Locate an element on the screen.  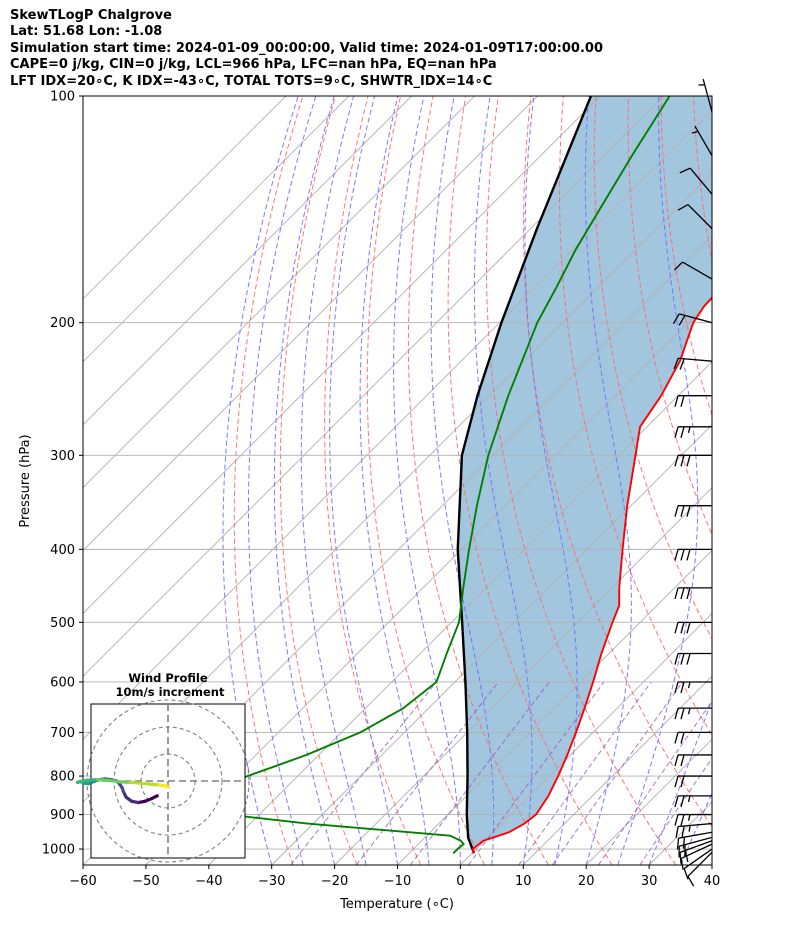
x-tick-label: −30 is located at coordinates (271, 881).